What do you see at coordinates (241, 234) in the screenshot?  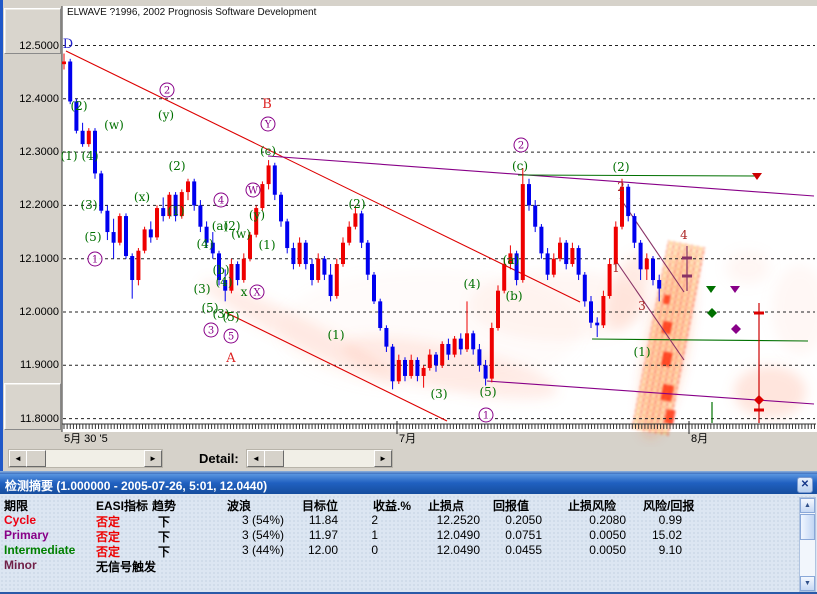 I see `svg-text: (w)` at bounding box center [241, 234].